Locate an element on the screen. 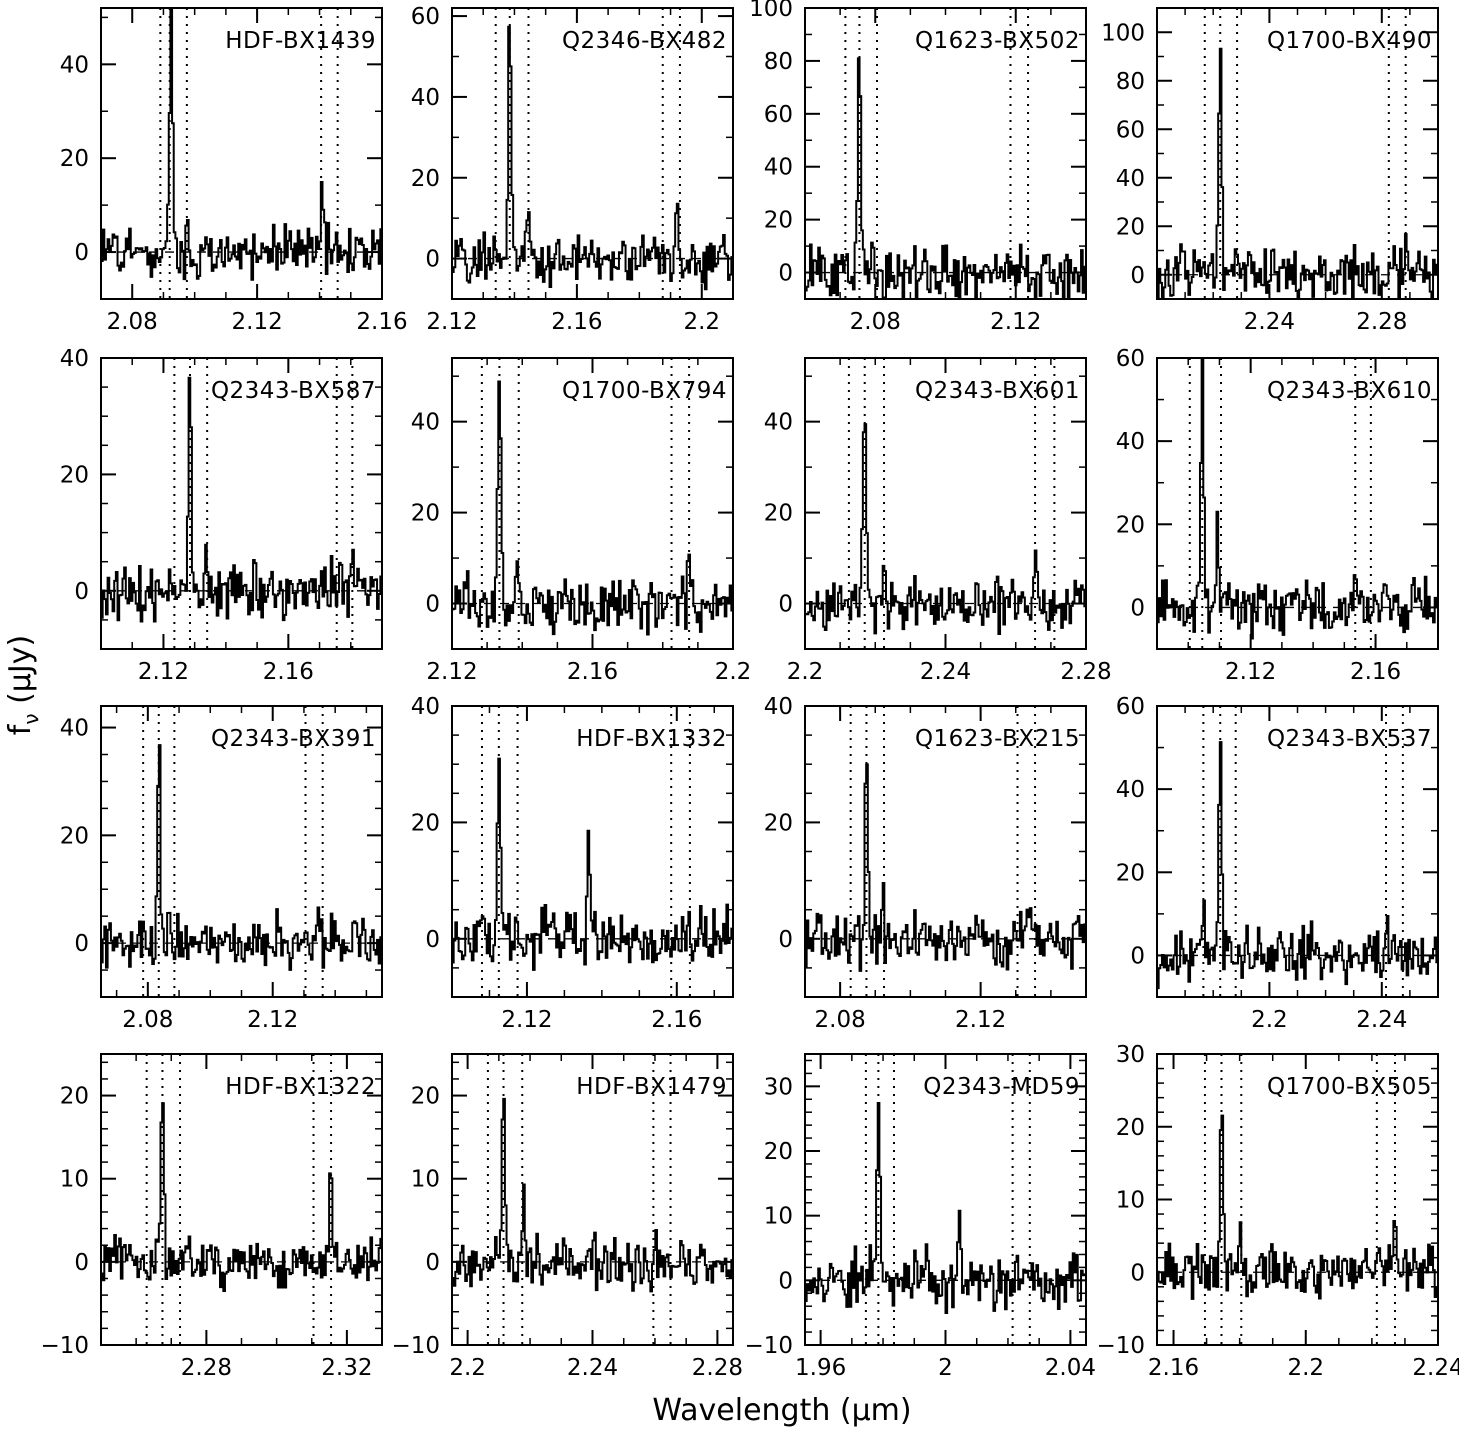  spectrum-panel: 2.12 2.16 2.2 0 20 40 Q1700-BX794 is located at coordinates (581, 521).